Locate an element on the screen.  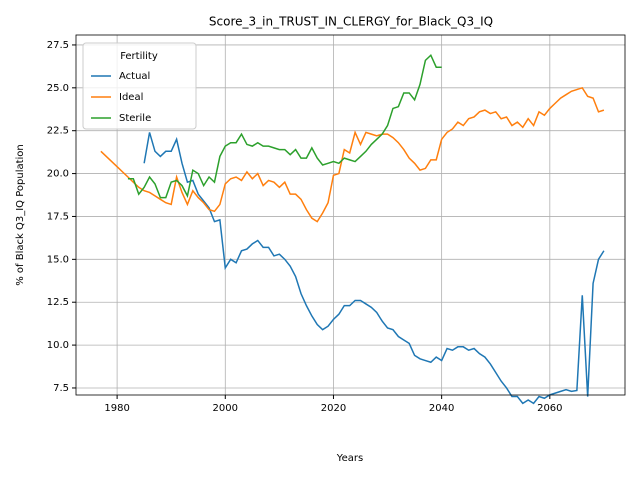
legend-title: Fertility is located at coordinates (139, 56).